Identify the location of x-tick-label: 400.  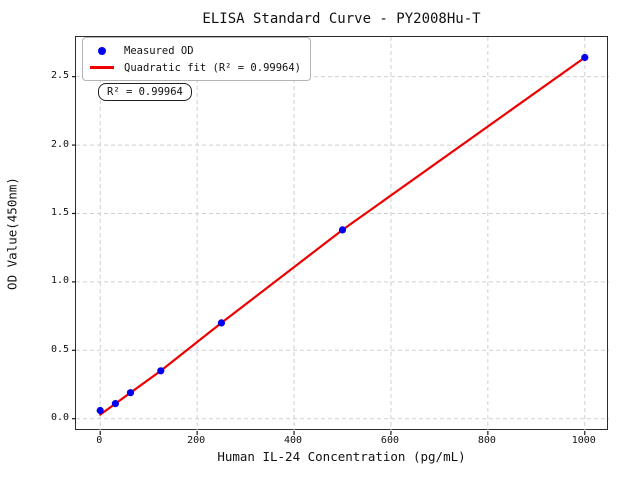
(293, 440).